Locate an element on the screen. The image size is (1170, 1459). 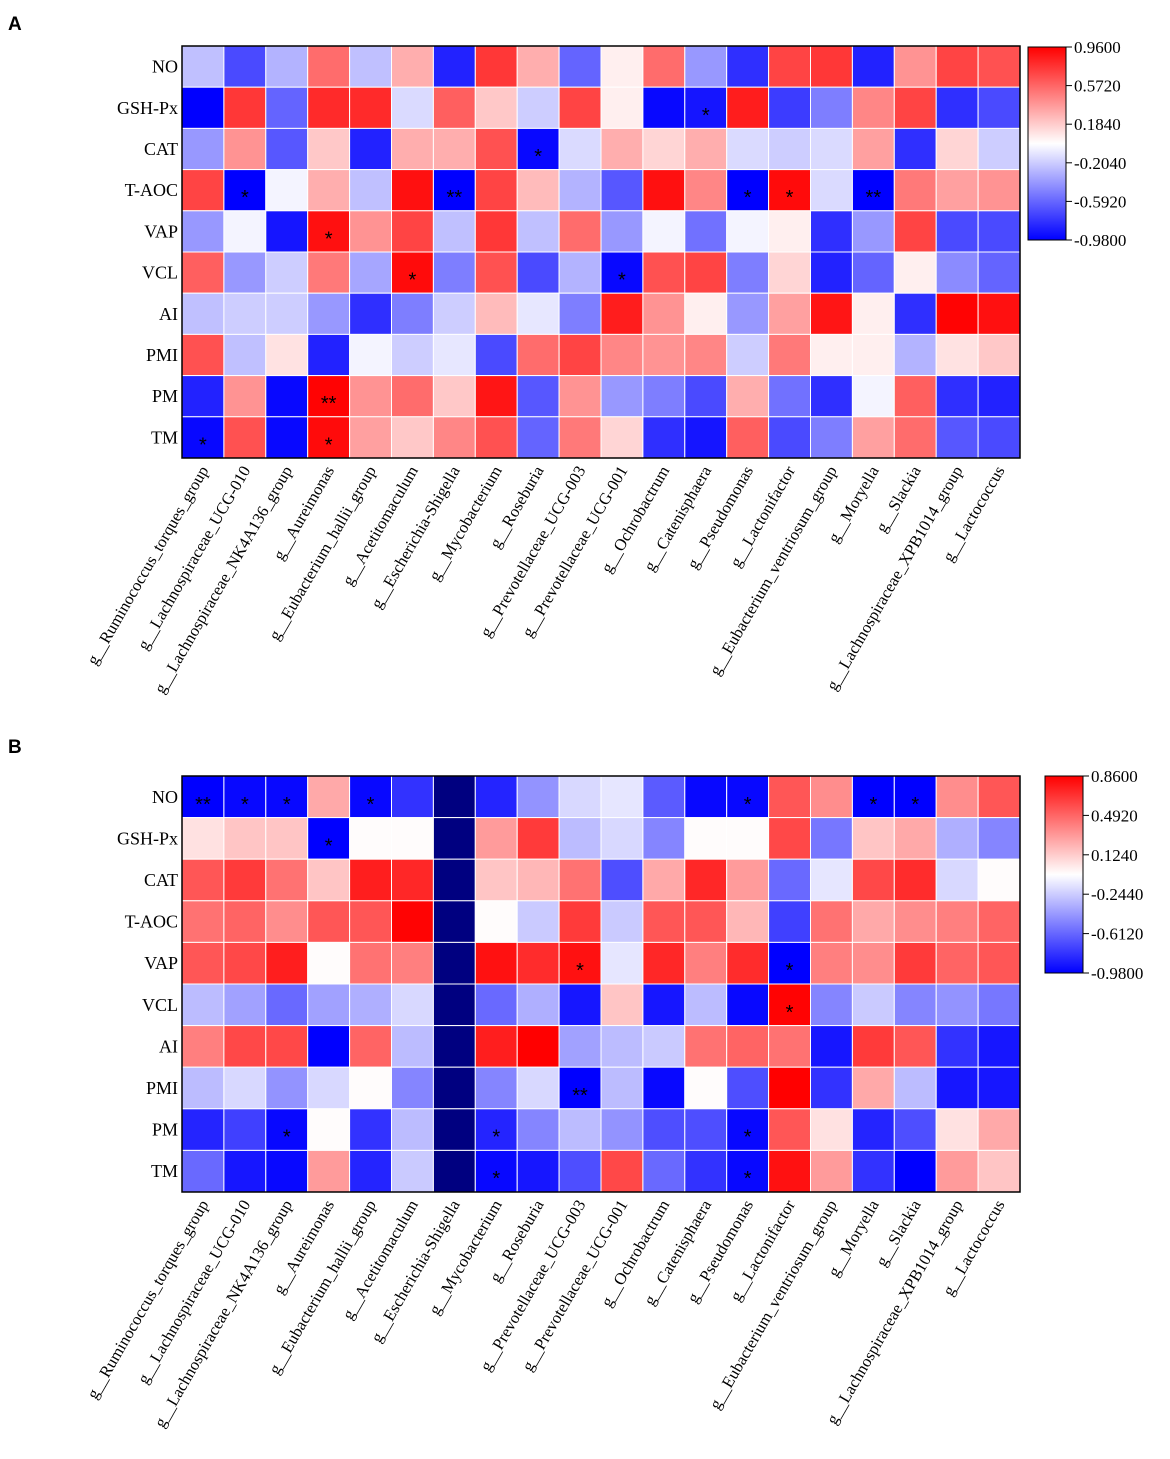
row-label: PMI is located at coordinates (162, 1088).